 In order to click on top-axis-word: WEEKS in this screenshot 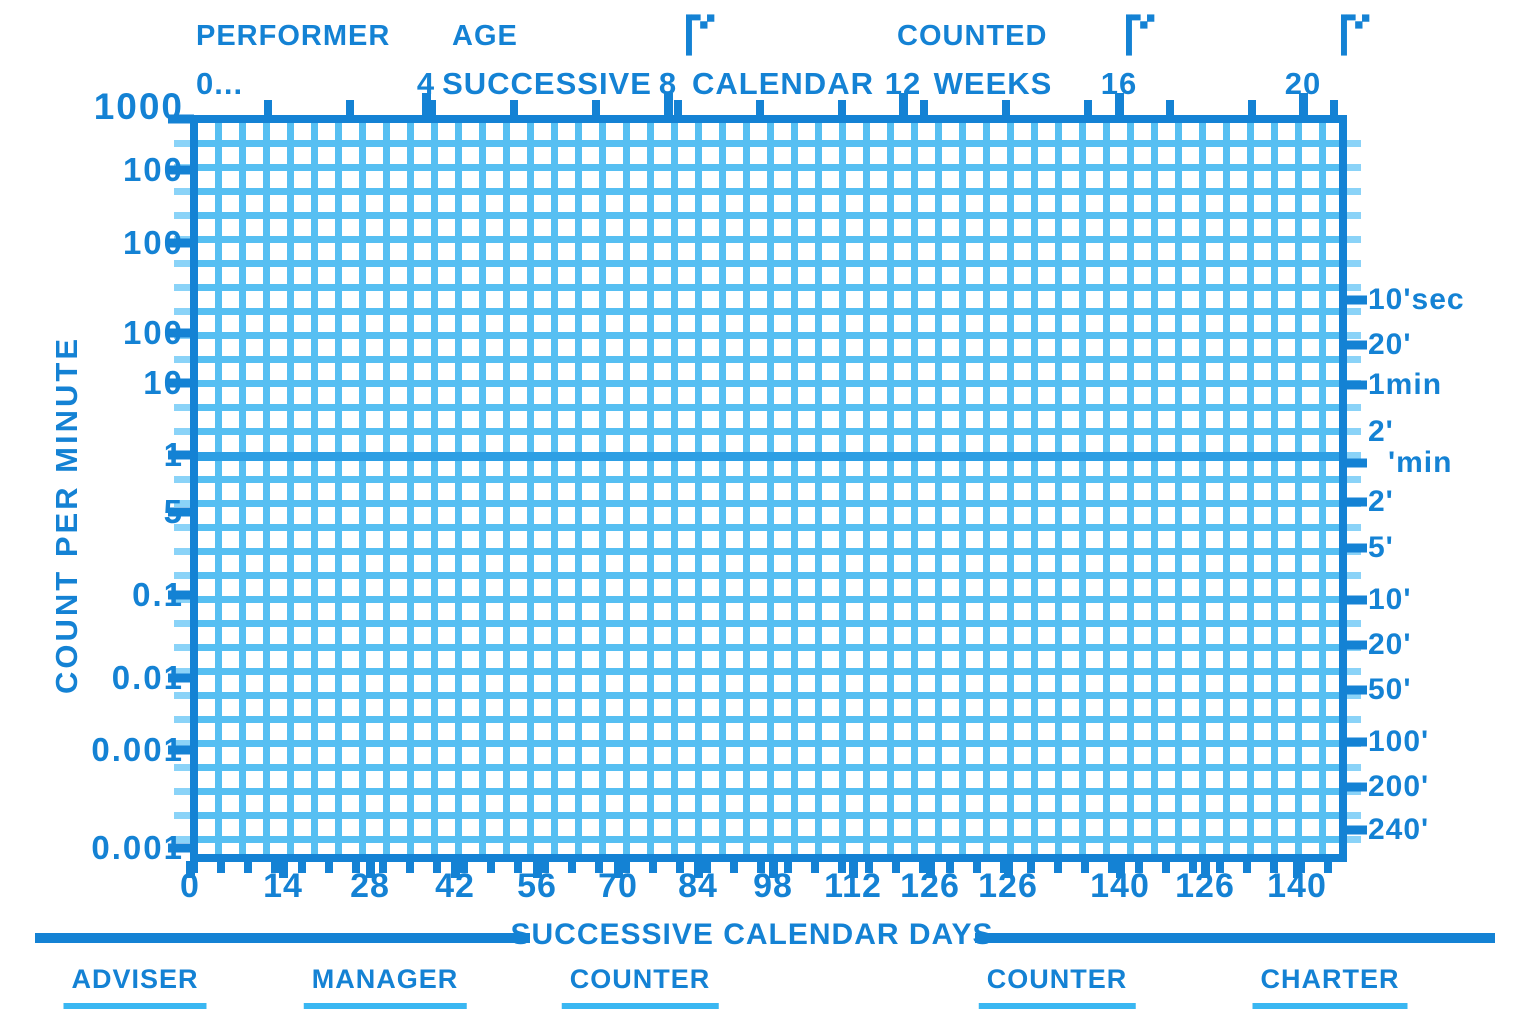, I will do `click(993, 83)`.